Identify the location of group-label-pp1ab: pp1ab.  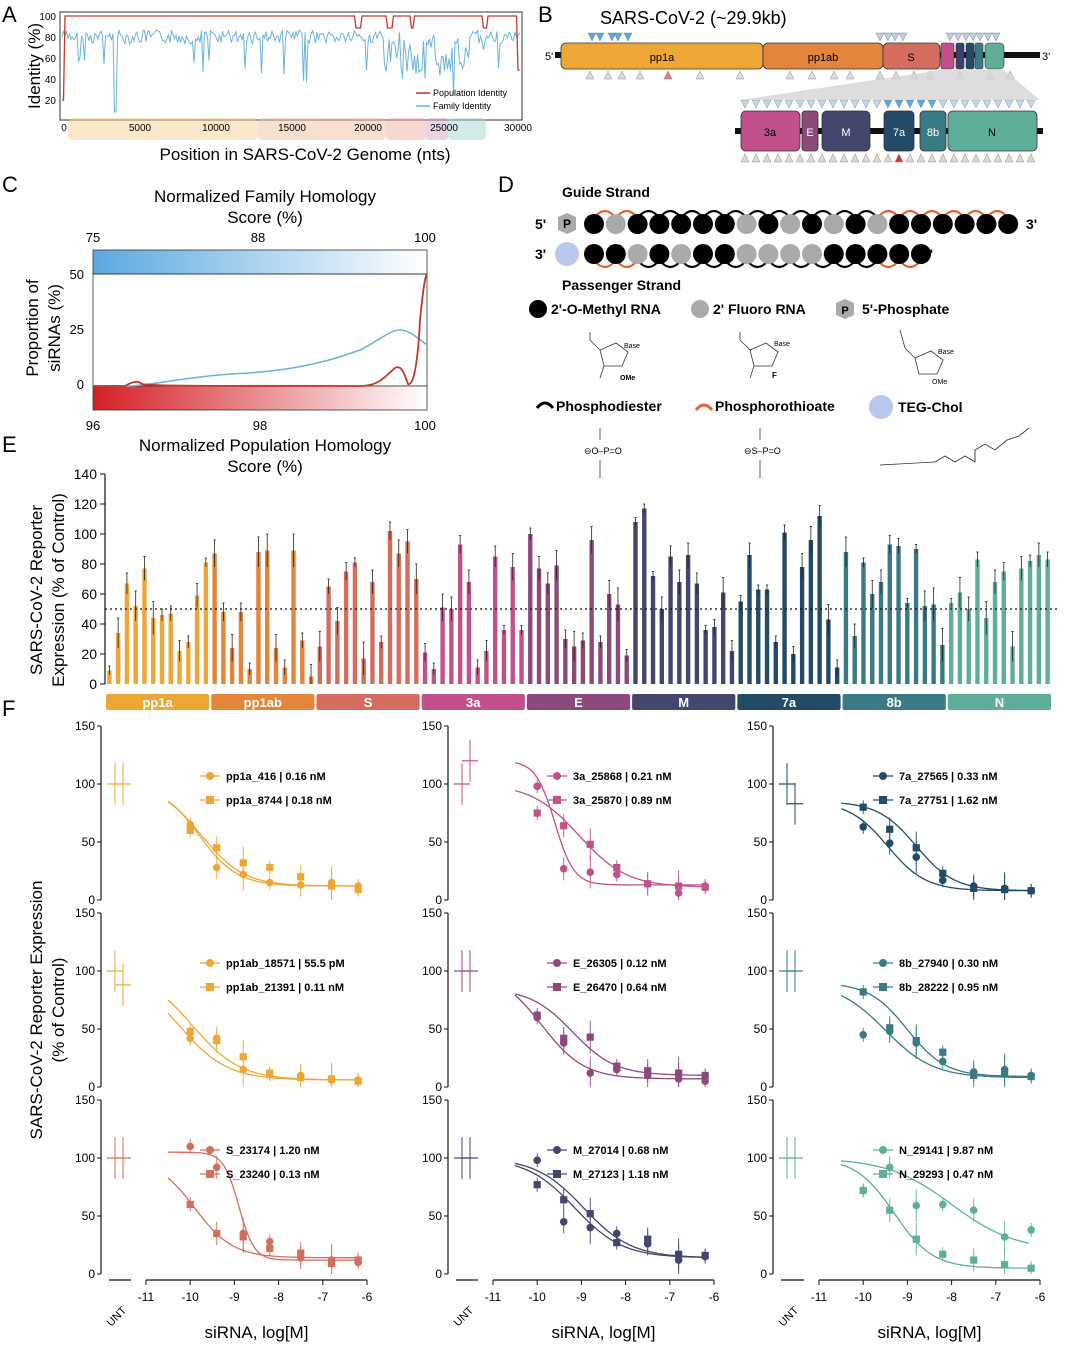
(263, 702).